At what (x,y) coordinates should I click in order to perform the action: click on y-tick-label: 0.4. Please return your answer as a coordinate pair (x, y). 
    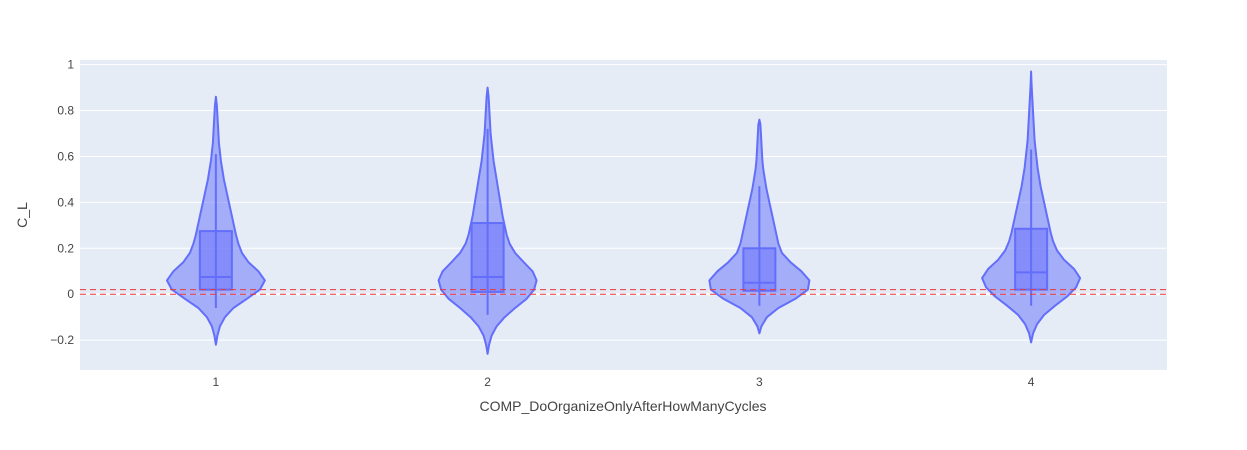
    Looking at the image, I should click on (65, 202).